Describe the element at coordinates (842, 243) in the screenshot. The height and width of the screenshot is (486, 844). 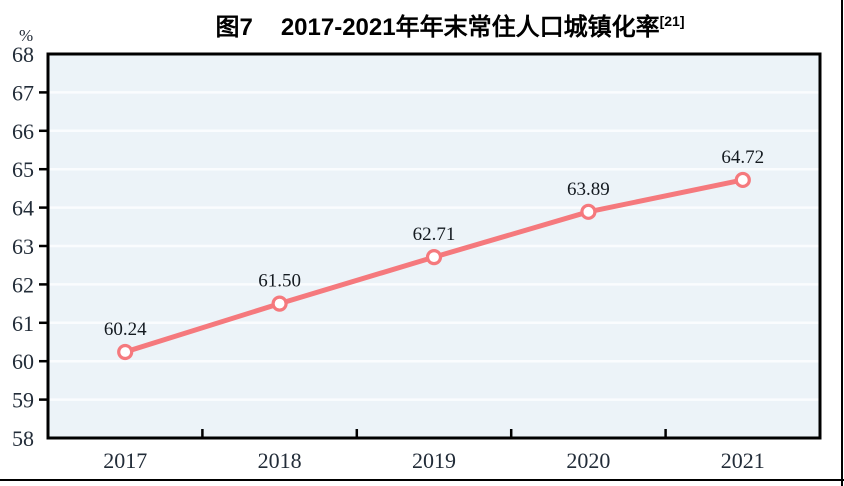
I see `page-border-right` at that location.